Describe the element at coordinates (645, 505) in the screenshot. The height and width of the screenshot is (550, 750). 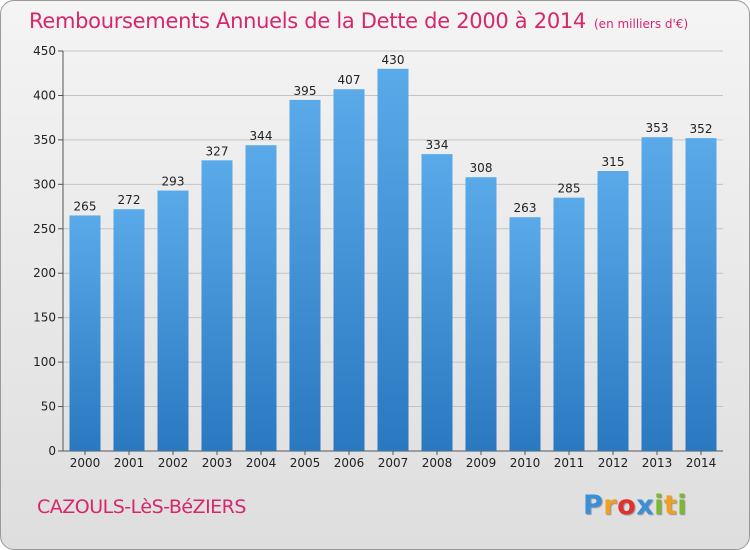
I see `logo-letter: x` at that location.